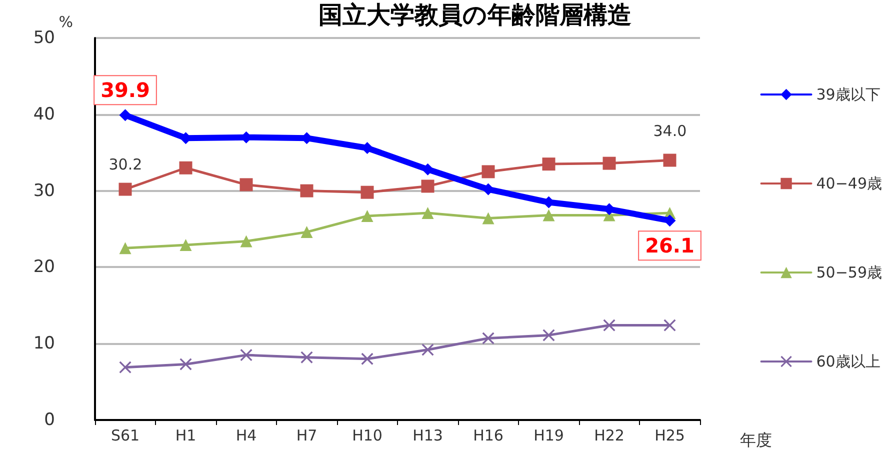 The image size is (895, 463). What do you see at coordinates (44, 267) in the screenshot?
I see `y-tick-label: 20` at bounding box center [44, 267].